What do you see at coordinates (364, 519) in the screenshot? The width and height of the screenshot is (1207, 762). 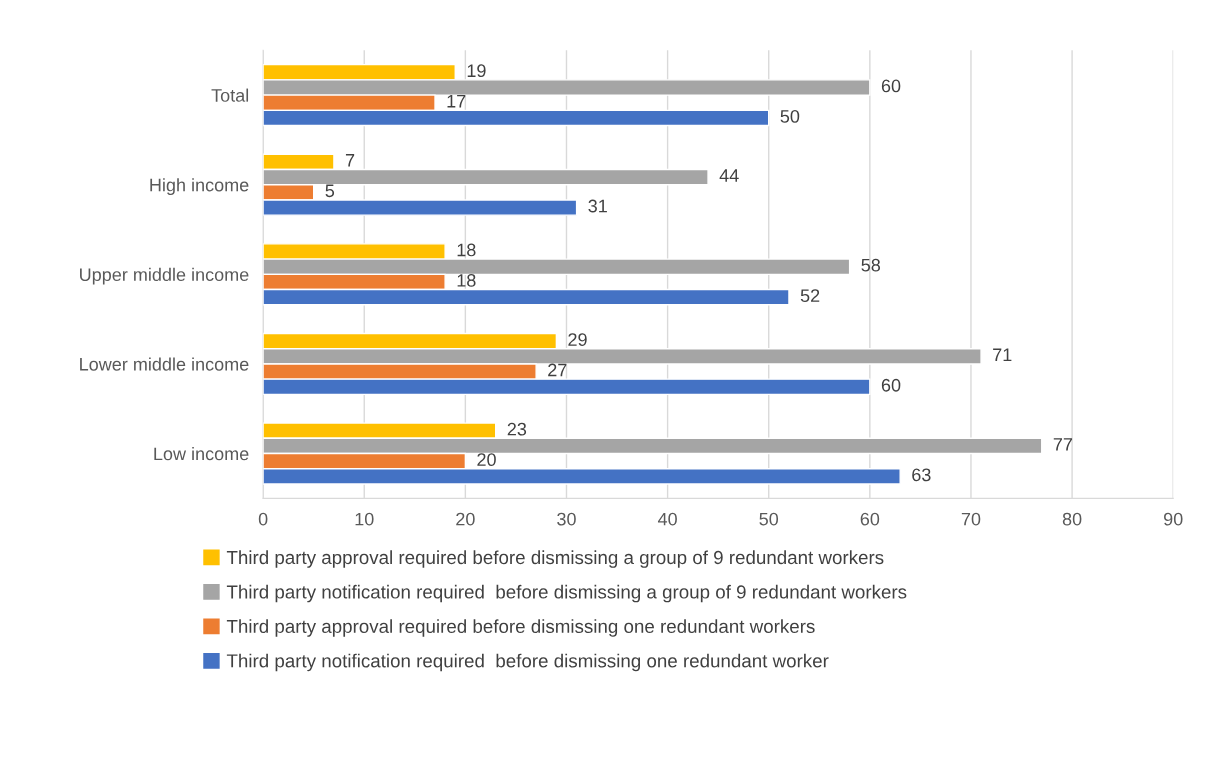 I see `x-tick-label: 10` at bounding box center [364, 519].